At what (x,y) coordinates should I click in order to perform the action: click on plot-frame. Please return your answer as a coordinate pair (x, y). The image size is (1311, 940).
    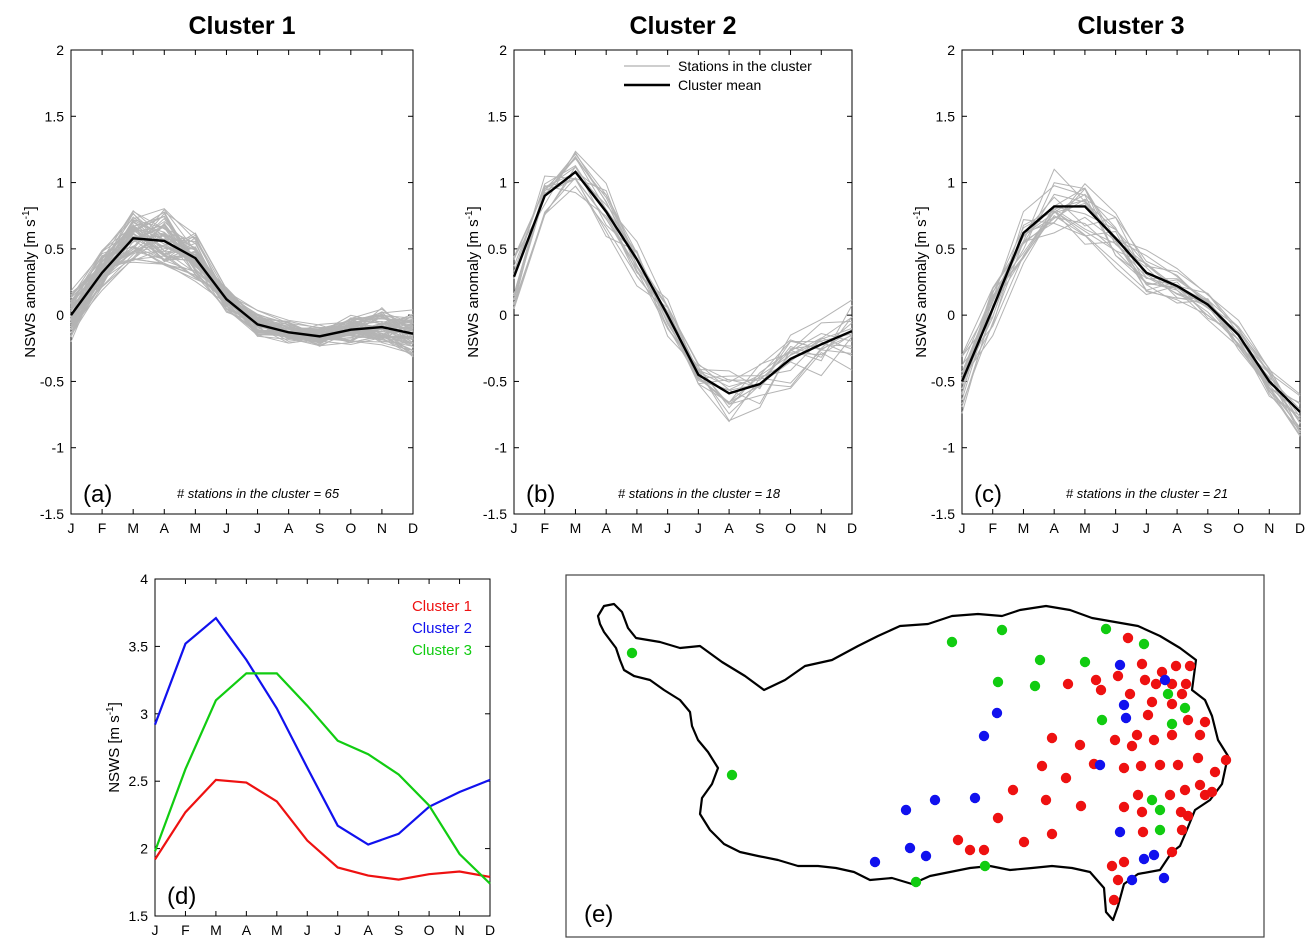
    Looking at the image, I should click on (1131, 282).